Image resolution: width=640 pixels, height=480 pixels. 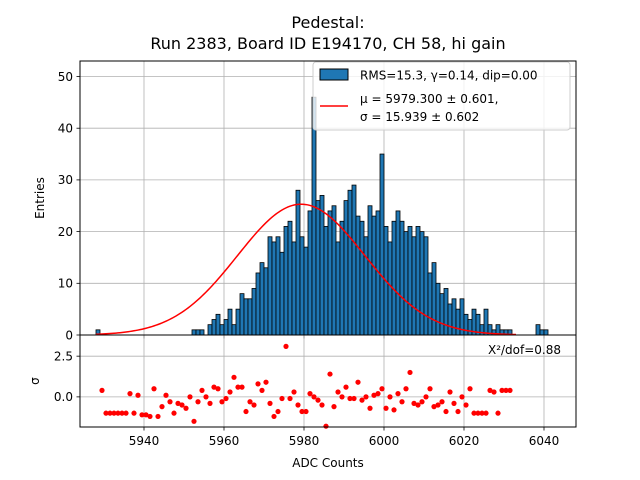 What do you see at coordinates (65, 284) in the screenshot?
I see `top-y-tick-label: 10` at bounding box center [65, 284].